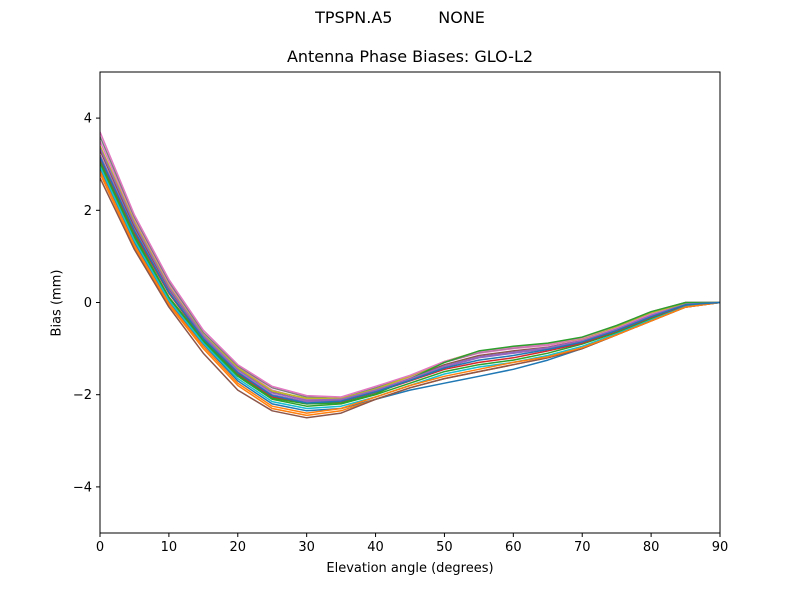  Describe the element at coordinates (582, 547) in the screenshot. I see `x-tick-label: 70` at that location.